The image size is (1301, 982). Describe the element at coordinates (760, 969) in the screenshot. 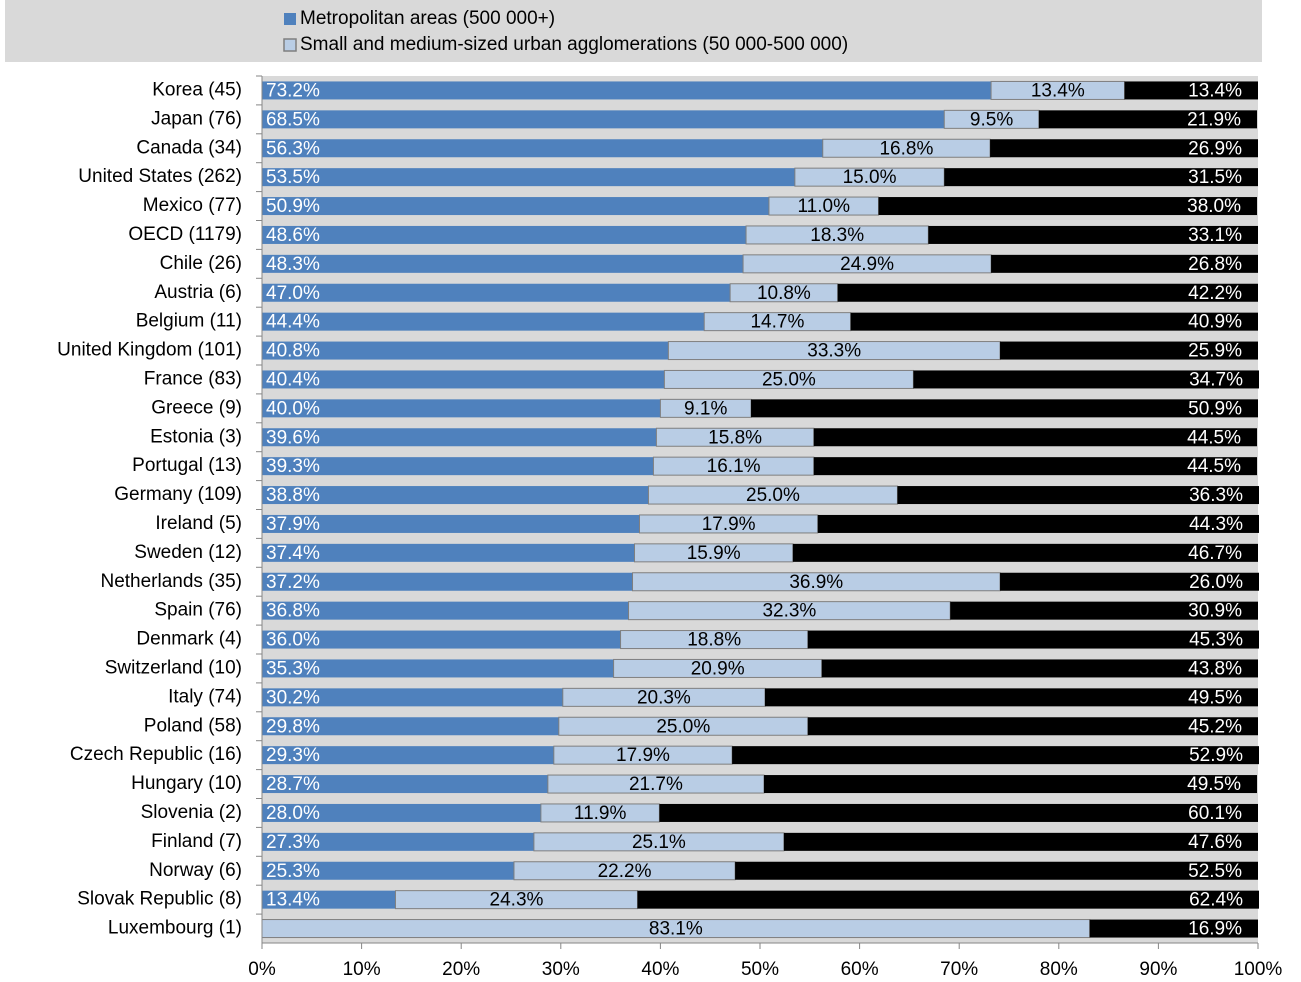

I see `x-tick-label: 50%` at that location.